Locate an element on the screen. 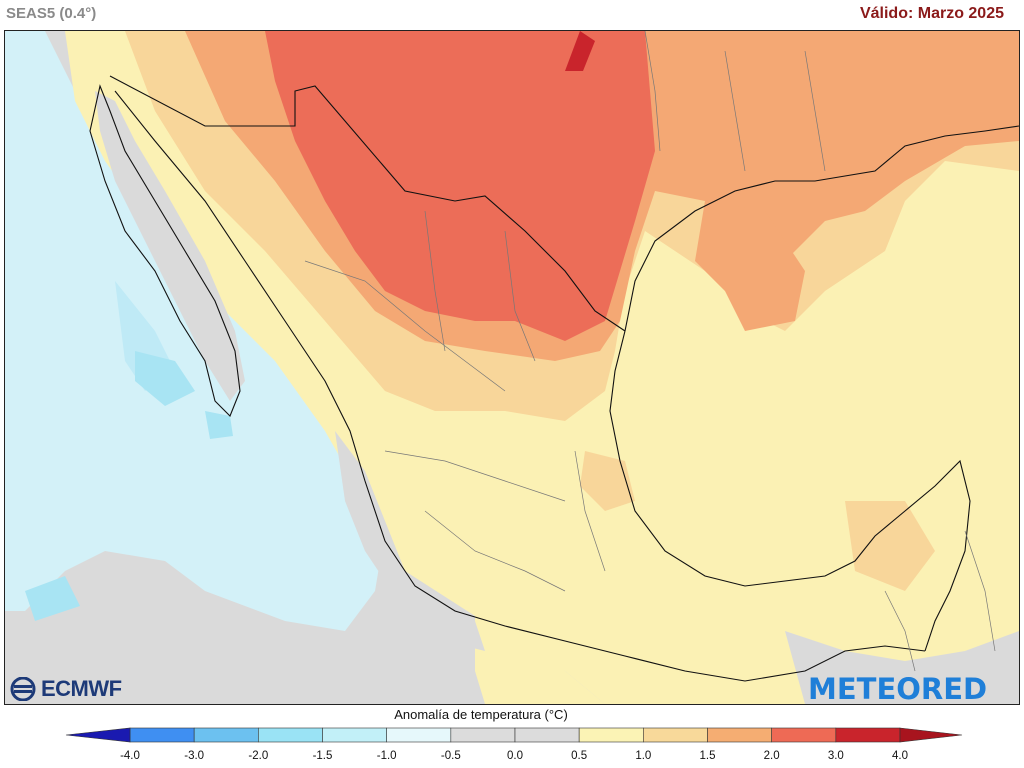 The height and width of the screenshot is (768, 1024). ecmwf-logo: ECMWF is located at coordinates (65, 689).